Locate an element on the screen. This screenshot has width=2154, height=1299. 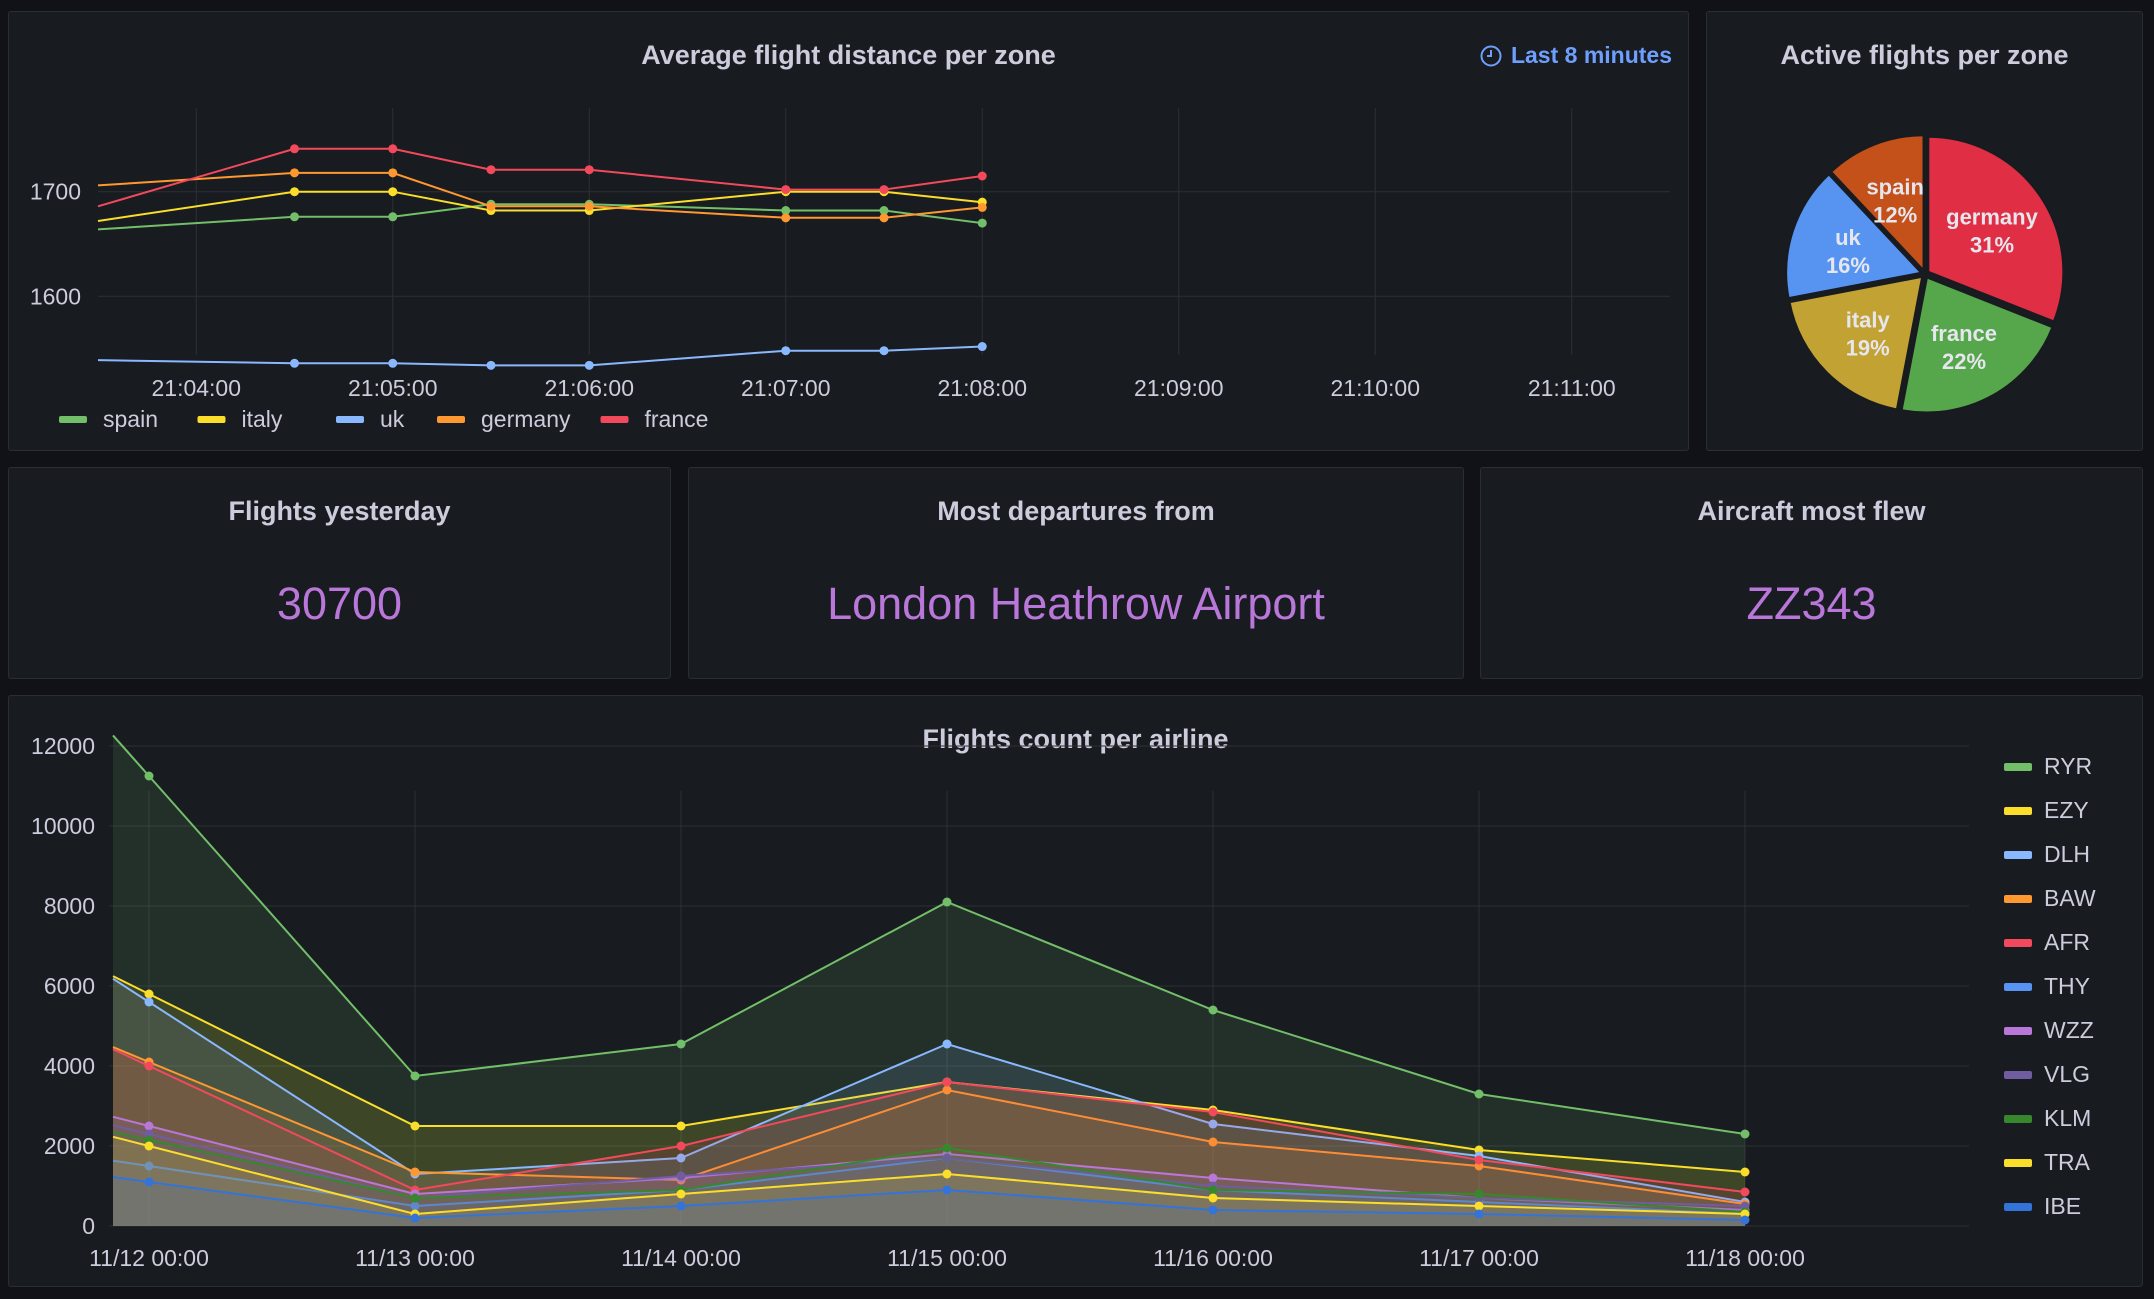
series-uk is located at coordinates (542, 356).